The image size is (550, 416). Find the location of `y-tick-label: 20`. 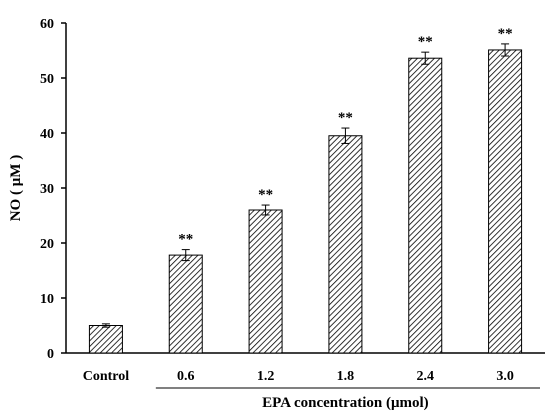

y-tick-label: 20 is located at coordinates (47, 244).